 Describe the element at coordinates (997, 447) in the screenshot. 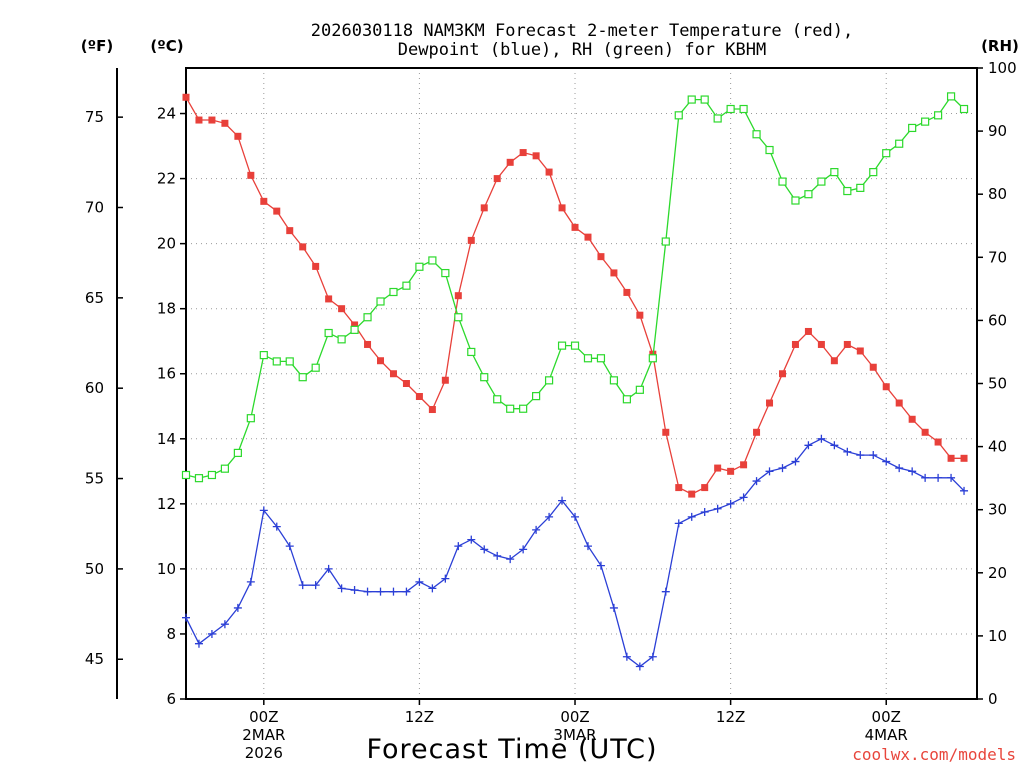

I see `rh-tick-label: 40` at that location.